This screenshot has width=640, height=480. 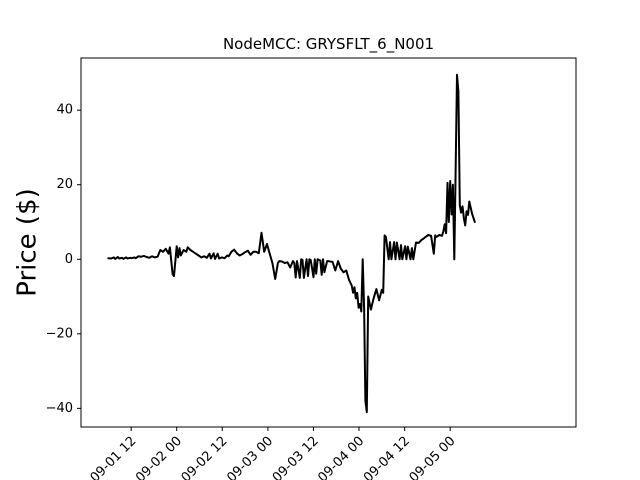 I want to click on x-tick-label: 09-02 12, so click(x=205, y=457).